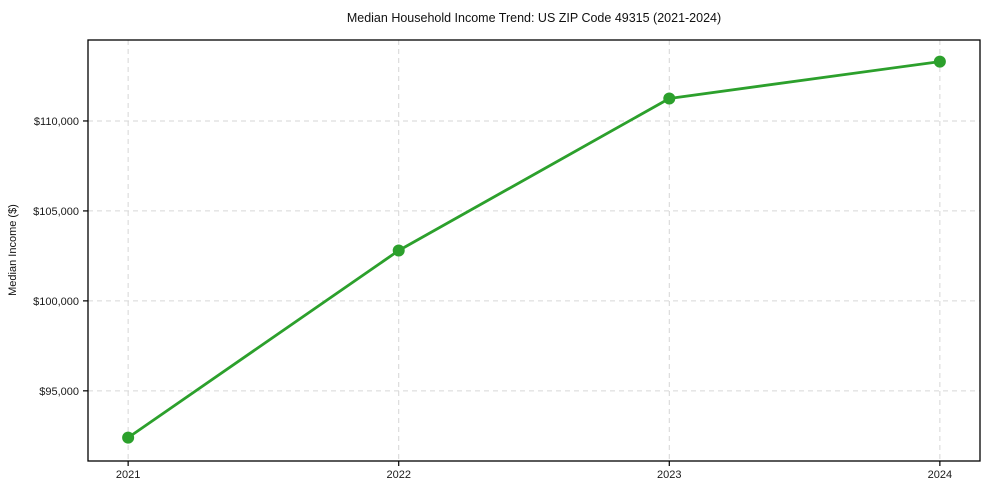 The width and height of the screenshot is (989, 490). I want to click on y-tick-label: $95,000, so click(59, 392).